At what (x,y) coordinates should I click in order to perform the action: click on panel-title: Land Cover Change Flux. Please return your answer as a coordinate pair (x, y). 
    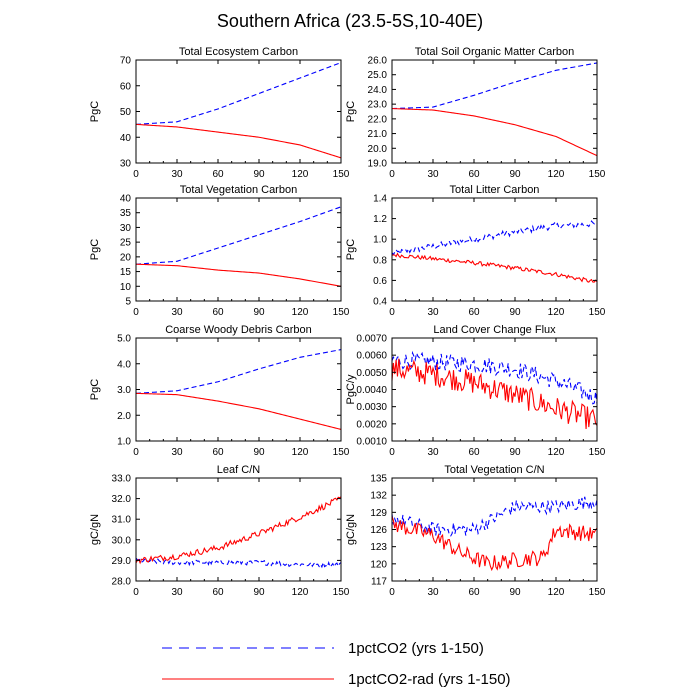
    Looking at the image, I should click on (494, 330).